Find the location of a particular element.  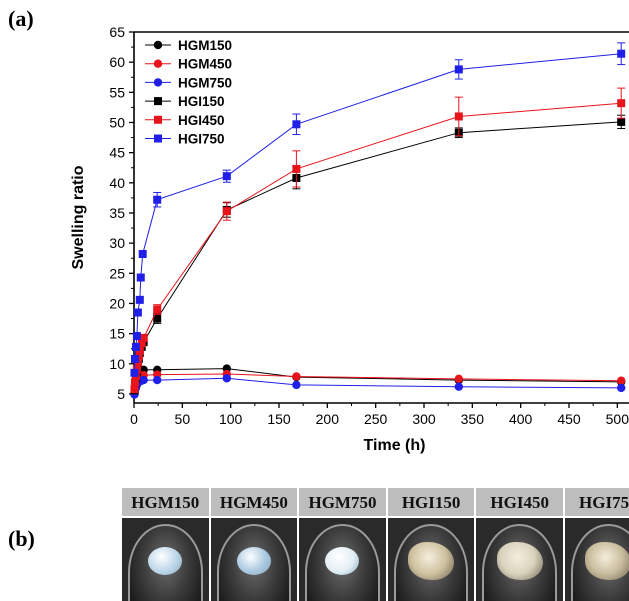

legend-label: HGI450 is located at coordinates (201, 120).